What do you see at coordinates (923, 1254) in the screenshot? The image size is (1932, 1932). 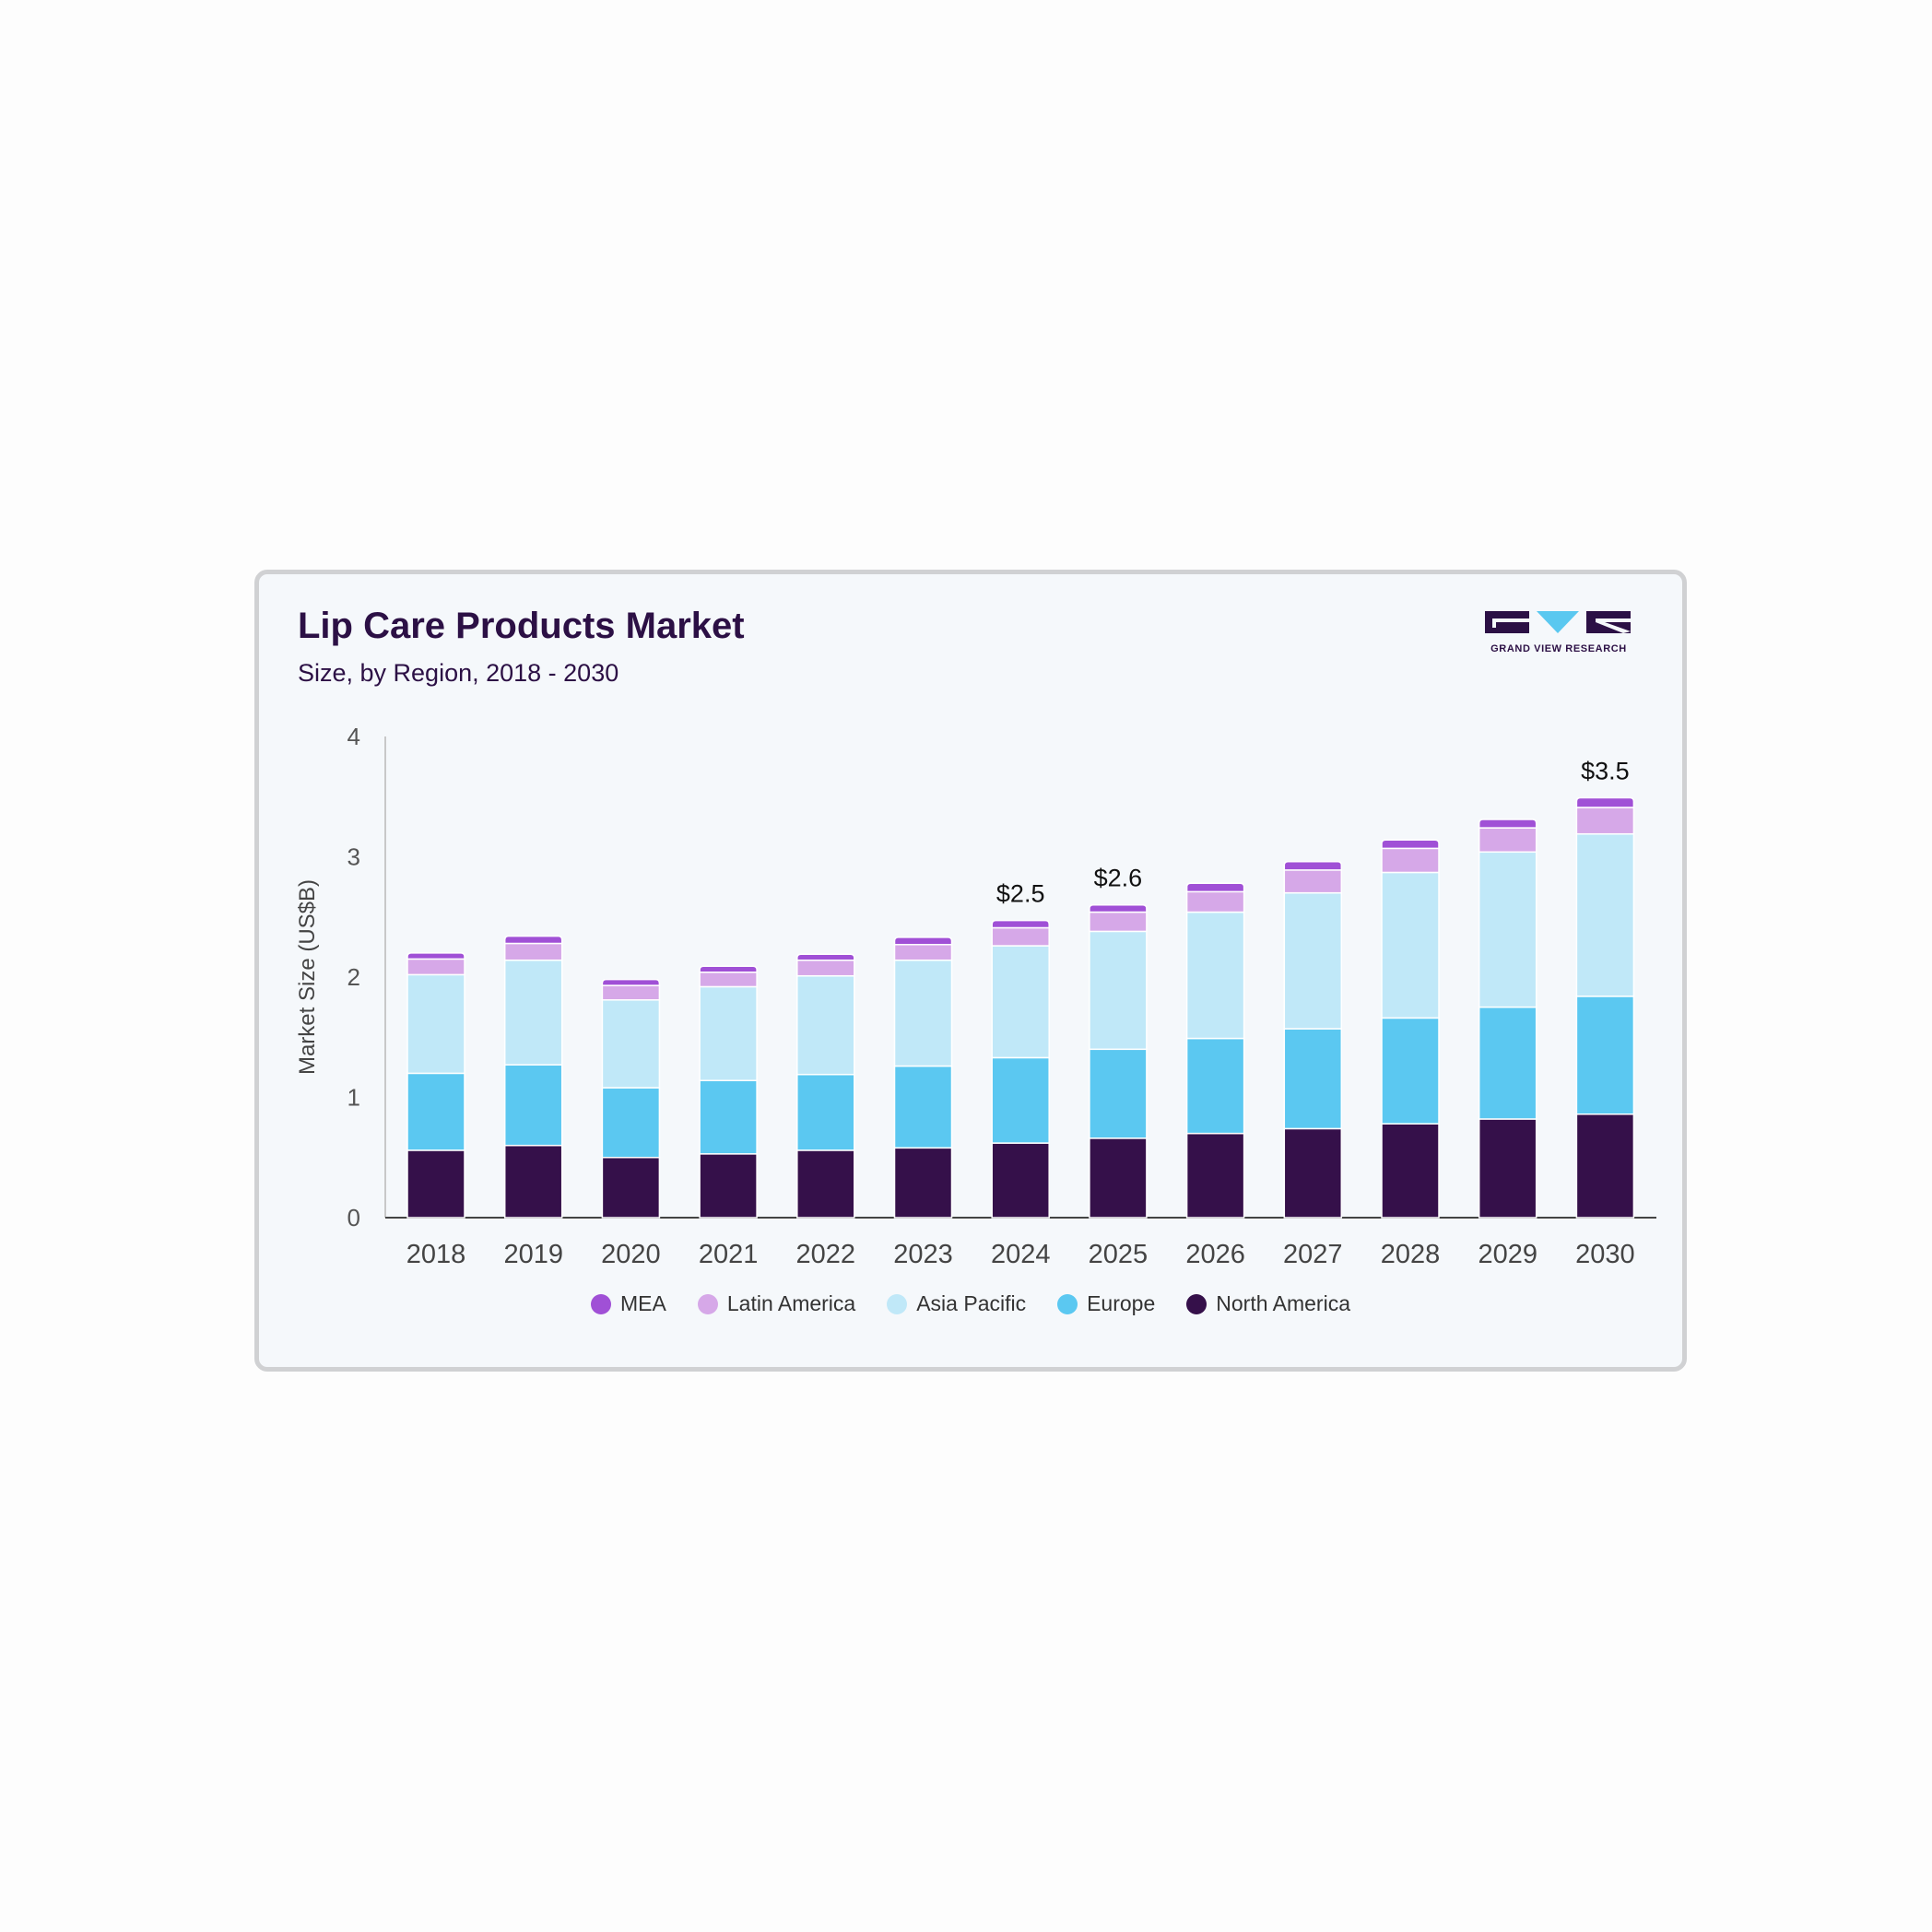 I see `x-tick-label: 2023` at bounding box center [923, 1254].